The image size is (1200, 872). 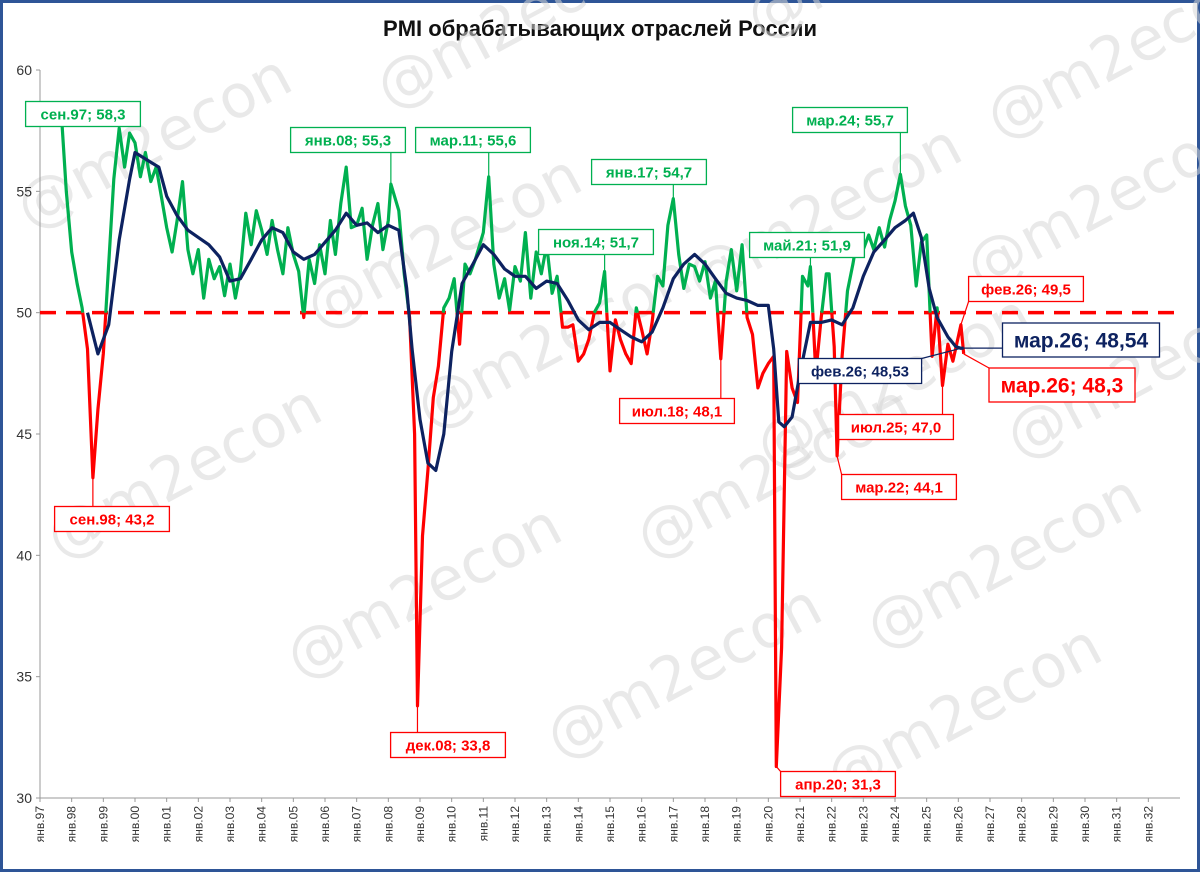 I want to click on annotation-label: сен.98; 43,2, so click(x=112, y=519).